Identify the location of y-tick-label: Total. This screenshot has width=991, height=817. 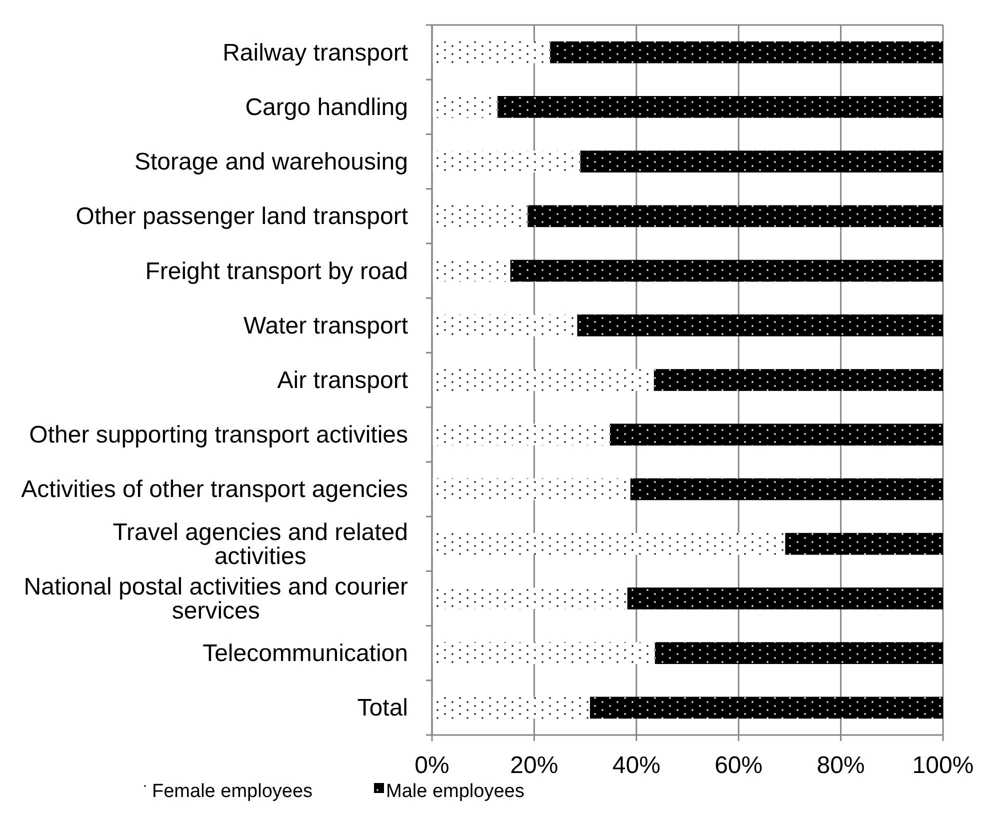
(382, 708).